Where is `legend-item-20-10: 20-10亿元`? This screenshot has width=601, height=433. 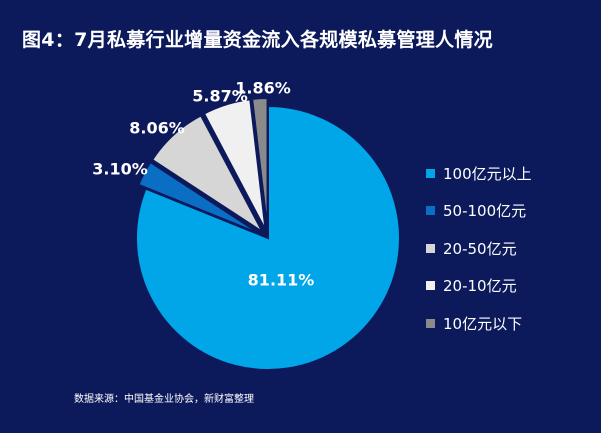
legend-item-20-10: 20-10亿元 is located at coordinates (479, 286).